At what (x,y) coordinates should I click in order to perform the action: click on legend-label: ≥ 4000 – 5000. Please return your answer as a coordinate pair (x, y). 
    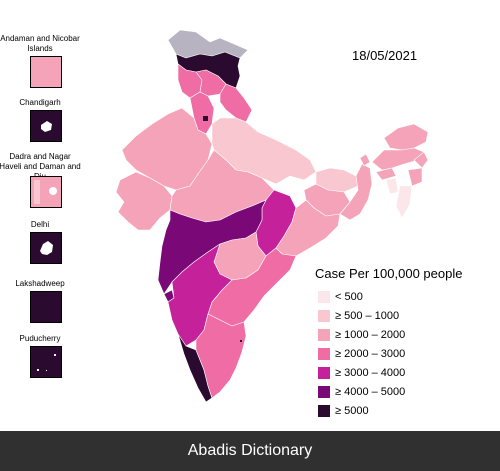
    Looking at the image, I should click on (370, 392).